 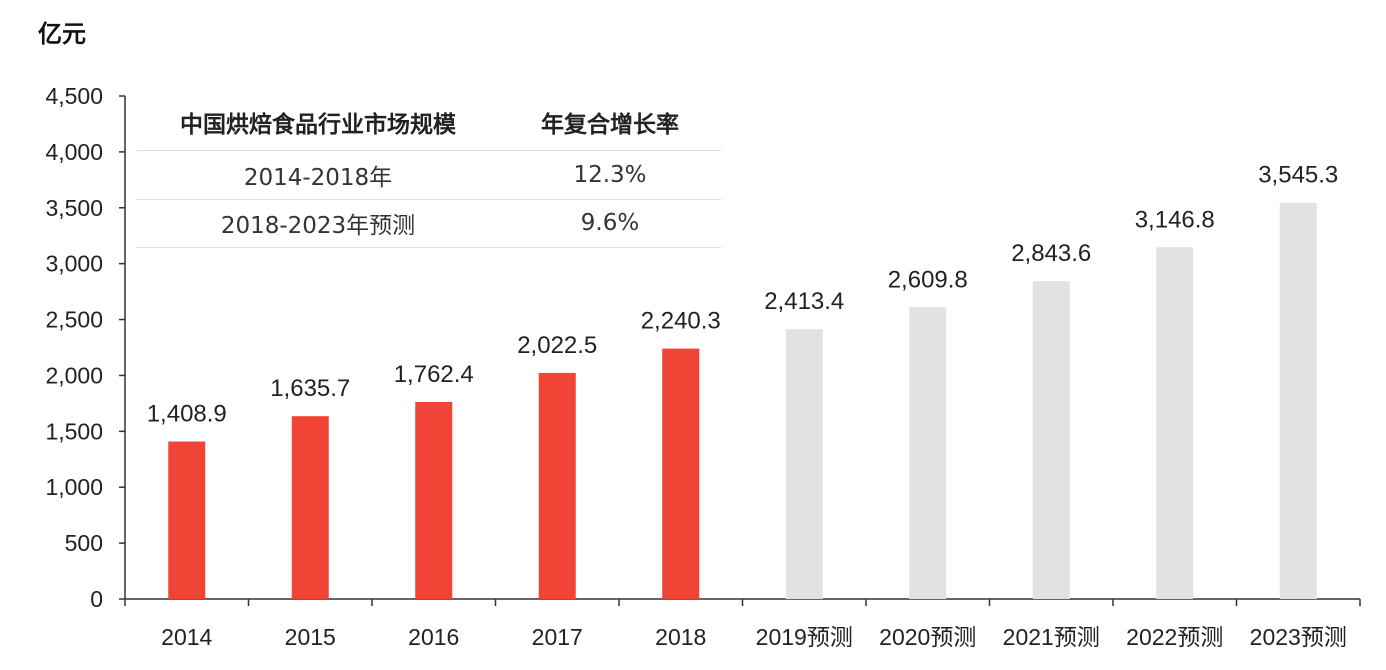 What do you see at coordinates (1051, 253) in the screenshot?
I see `data-label: 2,843.6` at bounding box center [1051, 253].